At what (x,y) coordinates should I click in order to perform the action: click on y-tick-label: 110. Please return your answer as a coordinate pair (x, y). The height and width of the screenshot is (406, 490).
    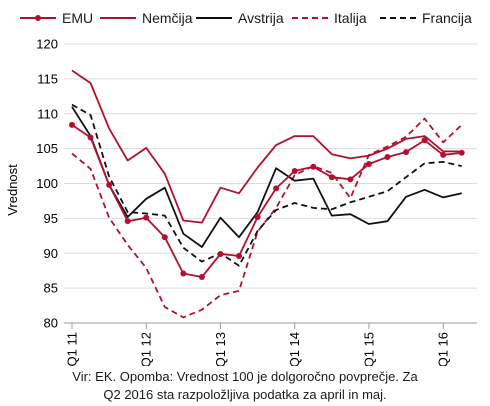
    Looking at the image, I should click on (47, 113).